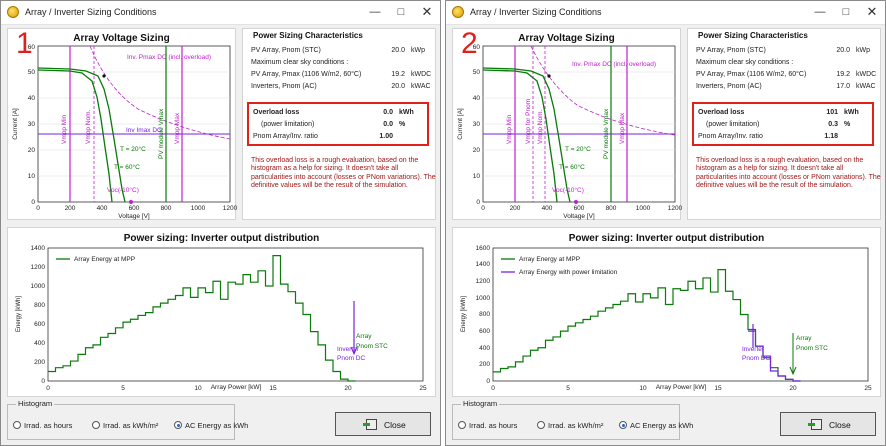  I want to click on overload-unit: kWh, so click(851, 112).